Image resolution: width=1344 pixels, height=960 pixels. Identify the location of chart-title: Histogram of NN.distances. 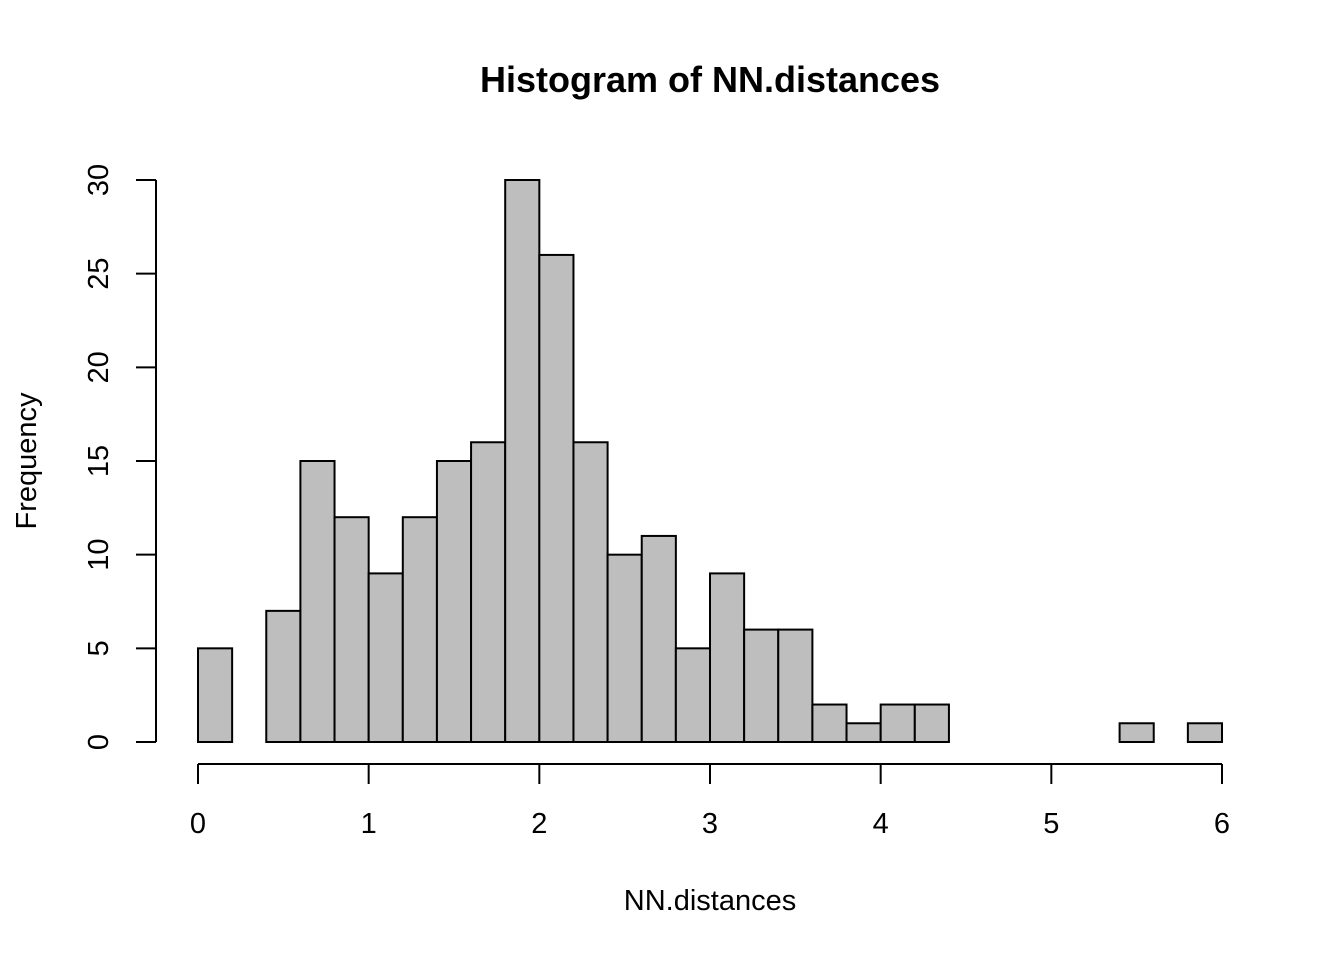
(710, 79).